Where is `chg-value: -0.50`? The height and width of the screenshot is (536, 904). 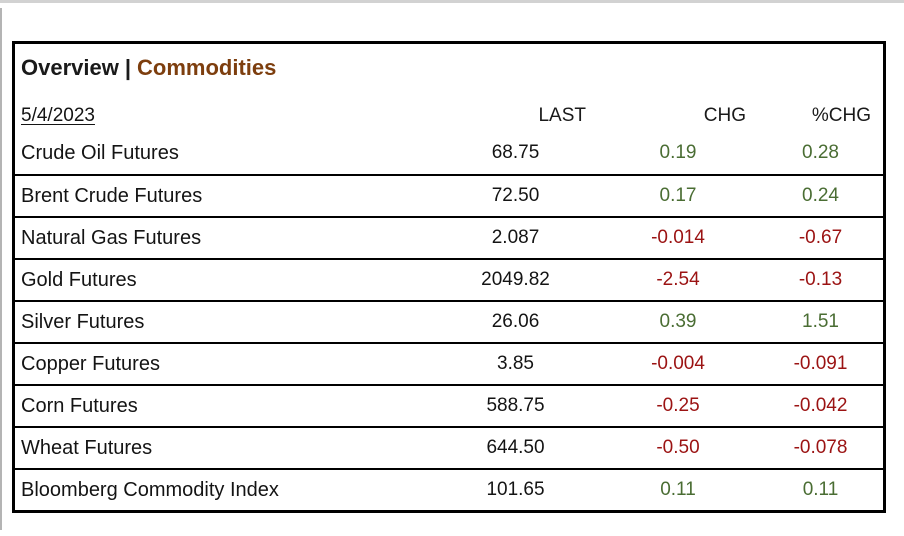 chg-value: -0.50 is located at coordinates (678, 447).